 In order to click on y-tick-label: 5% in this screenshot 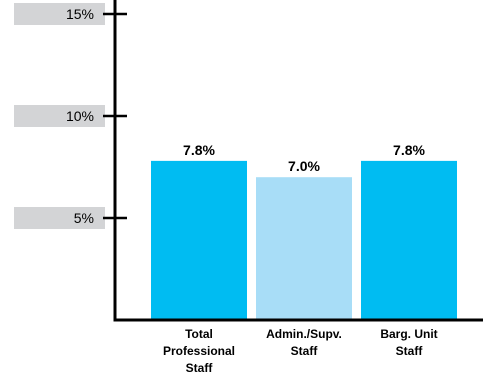, I will do `click(84, 218)`.